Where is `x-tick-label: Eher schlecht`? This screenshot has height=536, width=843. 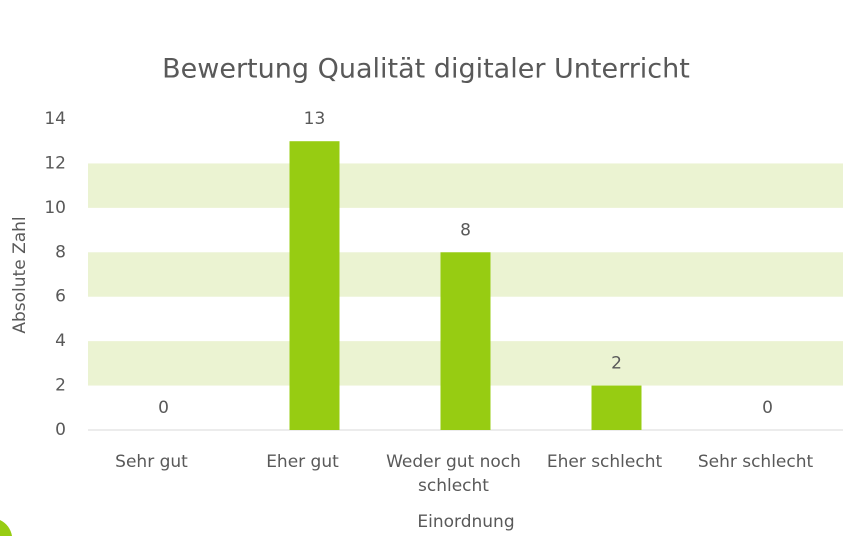 x-tick-label: Eher schlecht is located at coordinates (605, 462).